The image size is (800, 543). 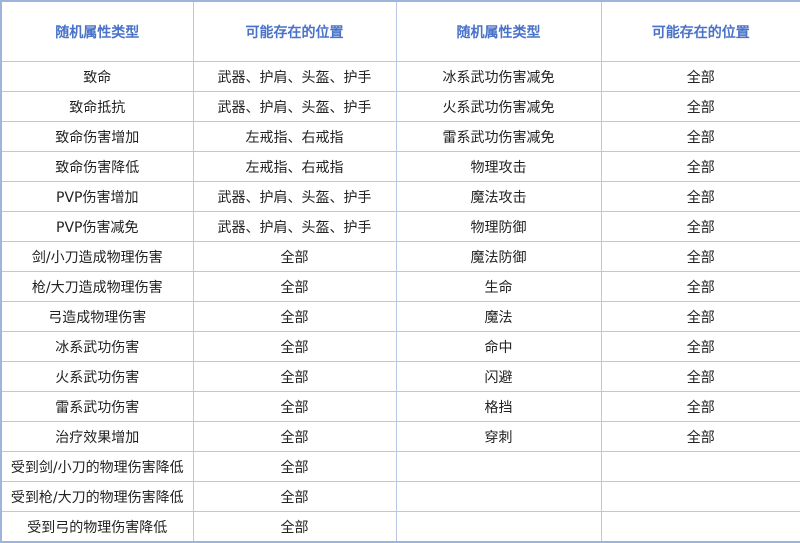 I want to click on table-cell: 致命抵抗, so click(x=97, y=106).